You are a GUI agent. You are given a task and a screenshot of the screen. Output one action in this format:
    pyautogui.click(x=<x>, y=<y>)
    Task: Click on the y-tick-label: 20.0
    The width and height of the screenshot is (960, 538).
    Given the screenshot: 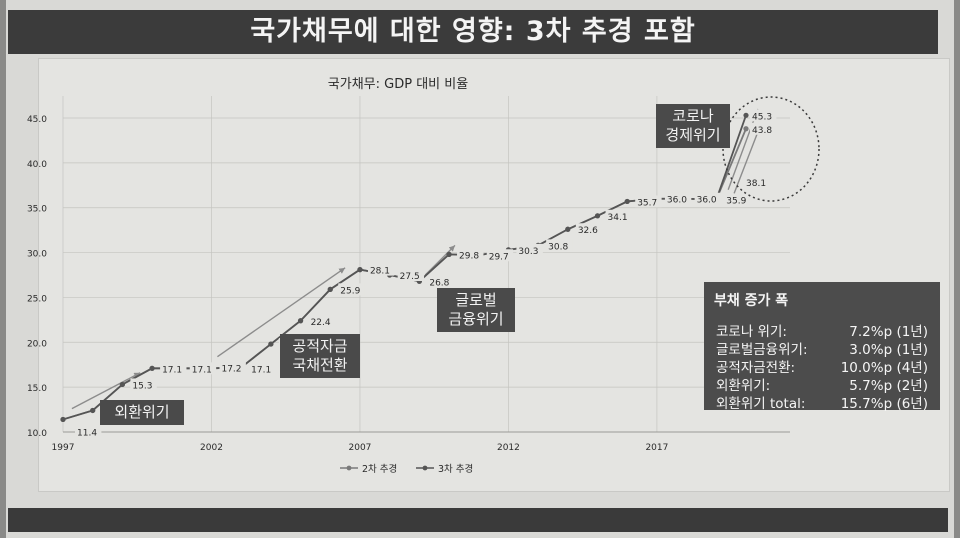 What is the action you would take?
    pyautogui.click(x=37, y=344)
    